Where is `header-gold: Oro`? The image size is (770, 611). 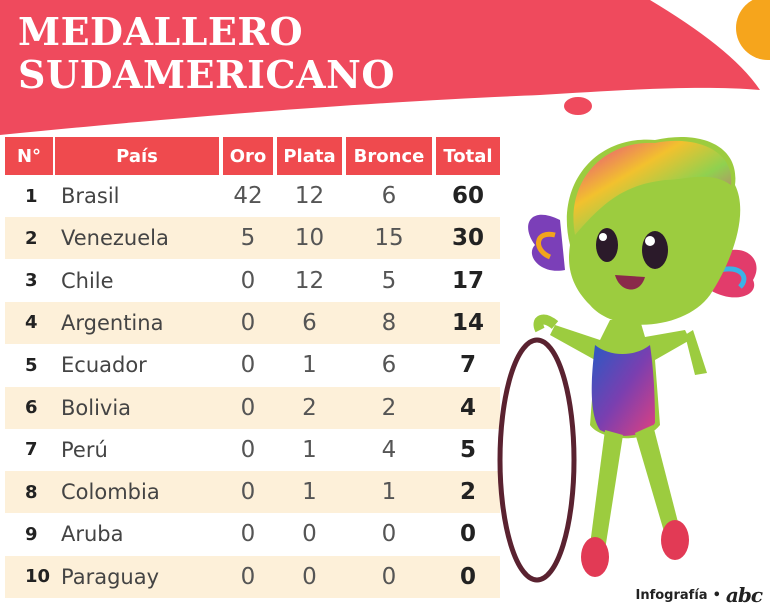 header-gold: Oro is located at coordinates (248, 156).